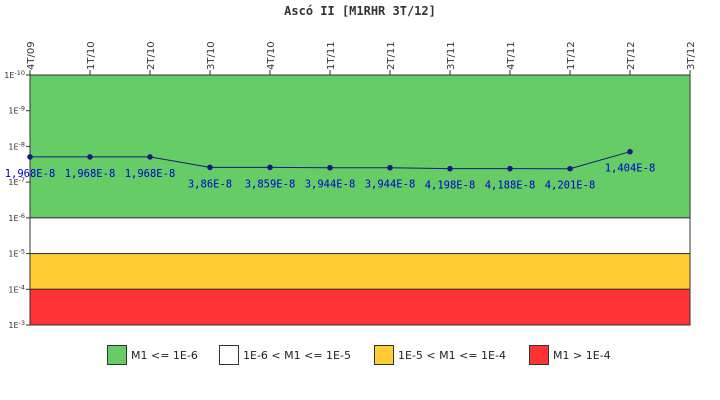 The width and height of the screenshot is (720, 400). Describe the element at coordinates (297, 355) in the screenshot. I see `legend-label: 1E-6 < M1 <= 1E-5` at that location.